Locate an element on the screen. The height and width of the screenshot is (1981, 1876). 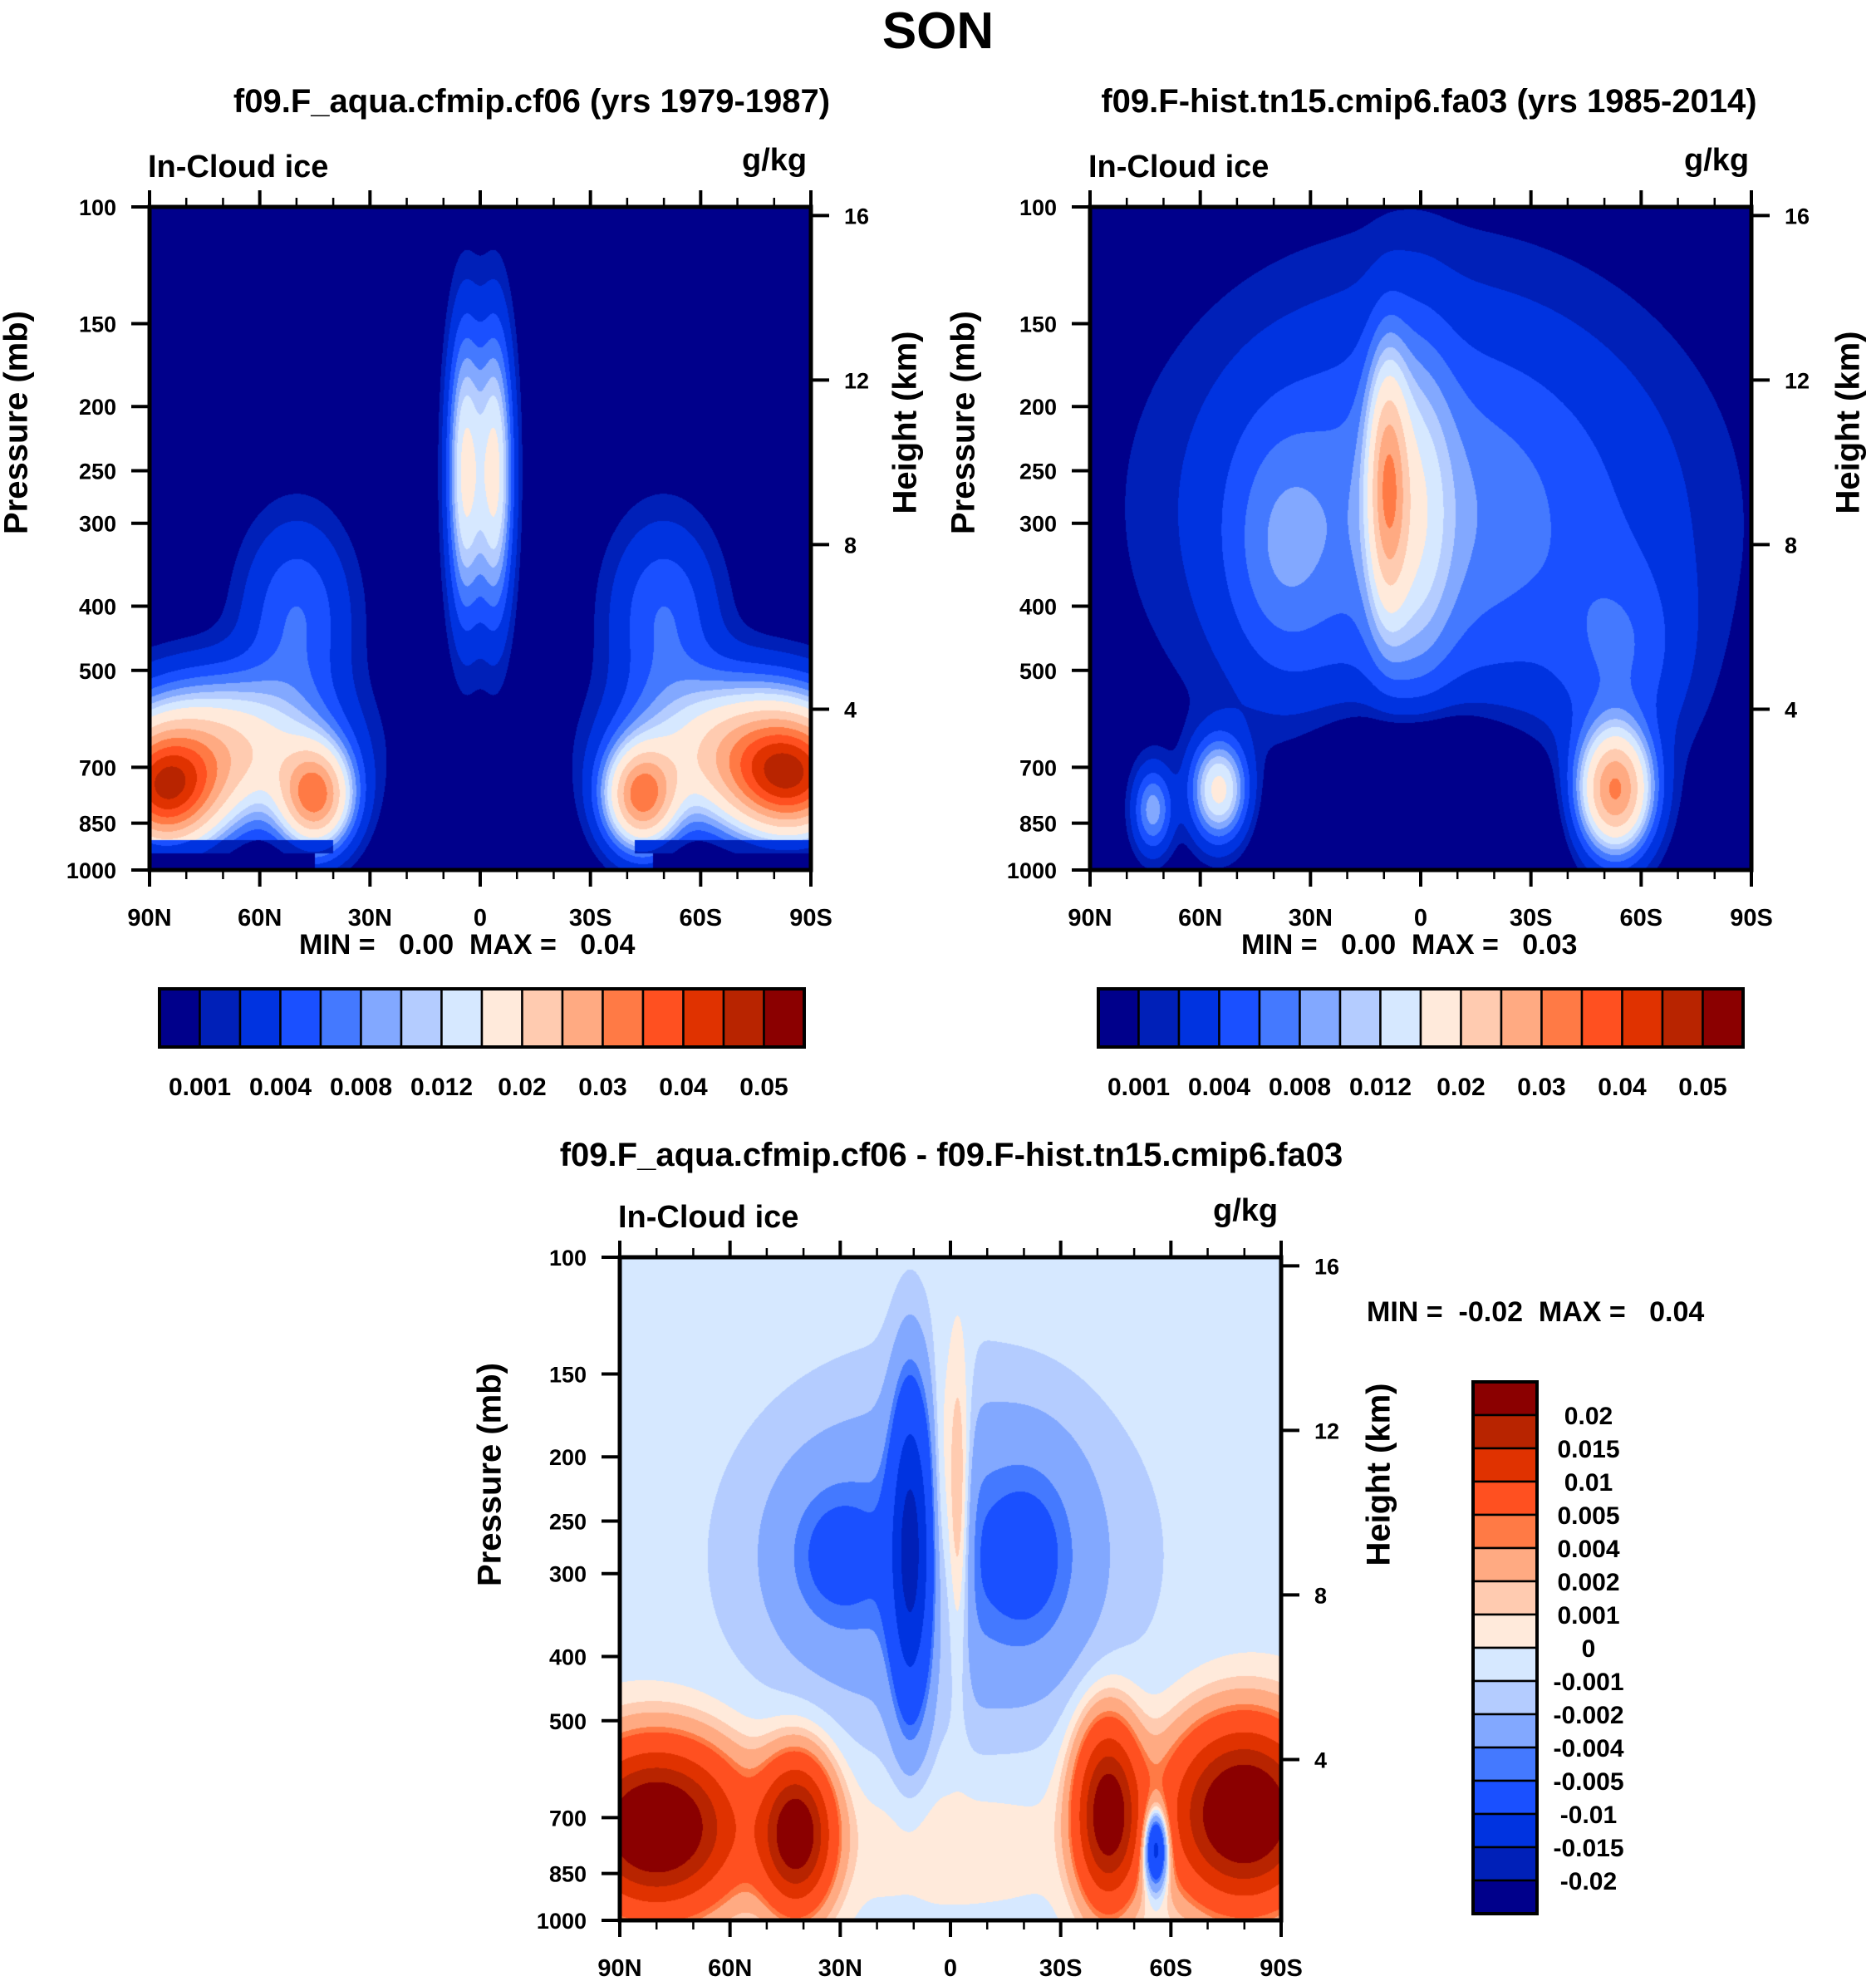
panel-2-contour-field is located at coordinates (1420, 538).